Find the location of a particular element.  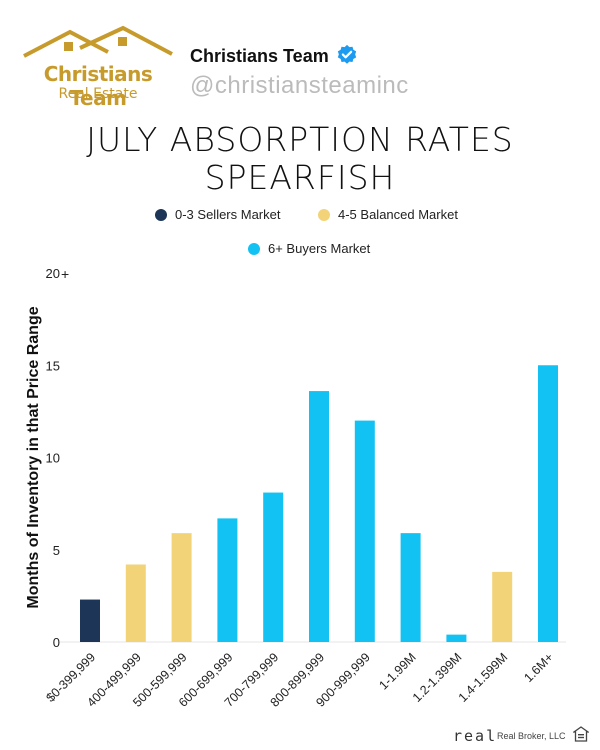

verified-badge-icon is located at coordinates (347, 54).